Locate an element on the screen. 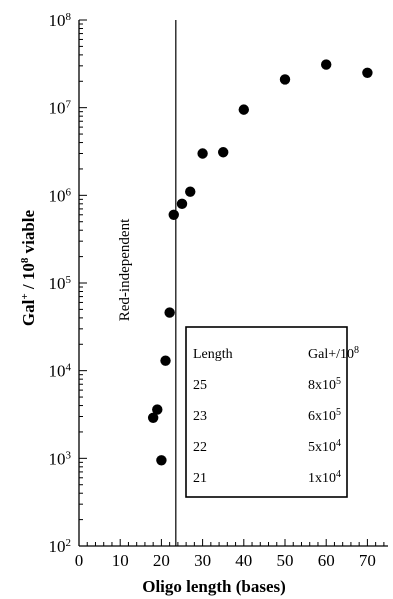  x-axis-ticks: 0 10 20 30 40 50 60 70 is located at coordinates (230, 554).